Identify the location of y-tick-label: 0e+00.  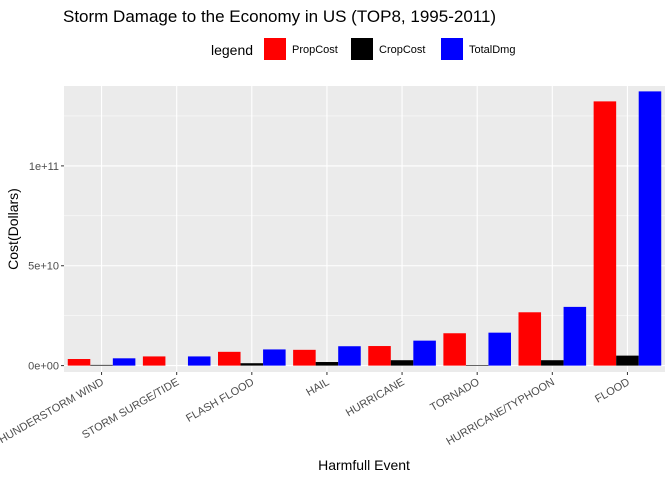
(43, 367).